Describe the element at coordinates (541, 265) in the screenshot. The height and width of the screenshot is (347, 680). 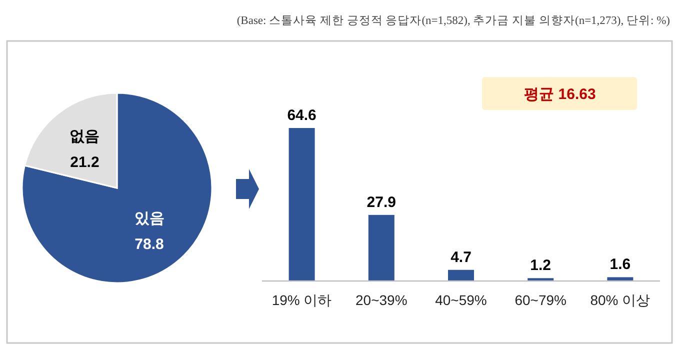
I see `data-label: 1.2` at that location.